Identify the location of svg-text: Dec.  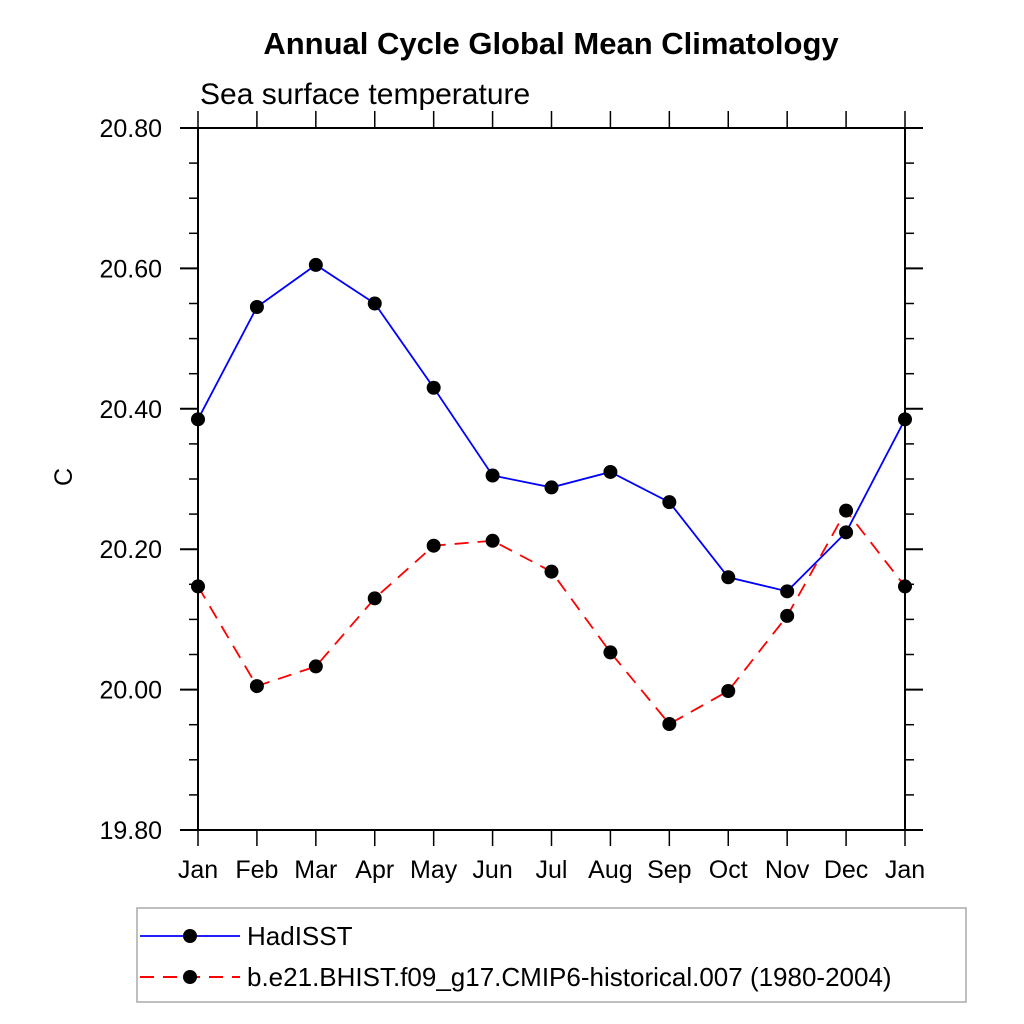
(846, 870).